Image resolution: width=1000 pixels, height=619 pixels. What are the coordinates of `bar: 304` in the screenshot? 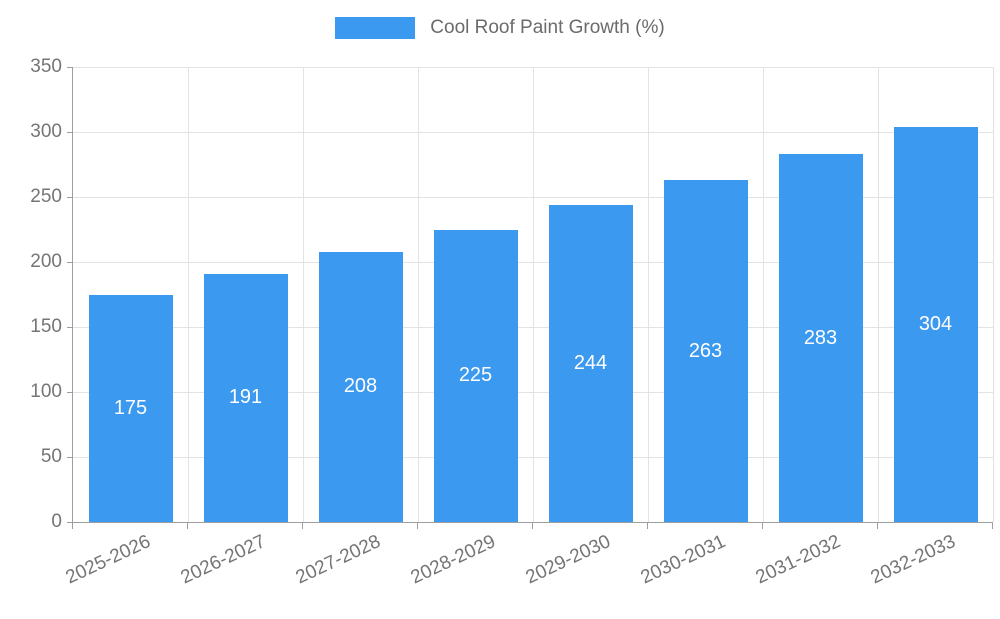 It's located at (935, 324).